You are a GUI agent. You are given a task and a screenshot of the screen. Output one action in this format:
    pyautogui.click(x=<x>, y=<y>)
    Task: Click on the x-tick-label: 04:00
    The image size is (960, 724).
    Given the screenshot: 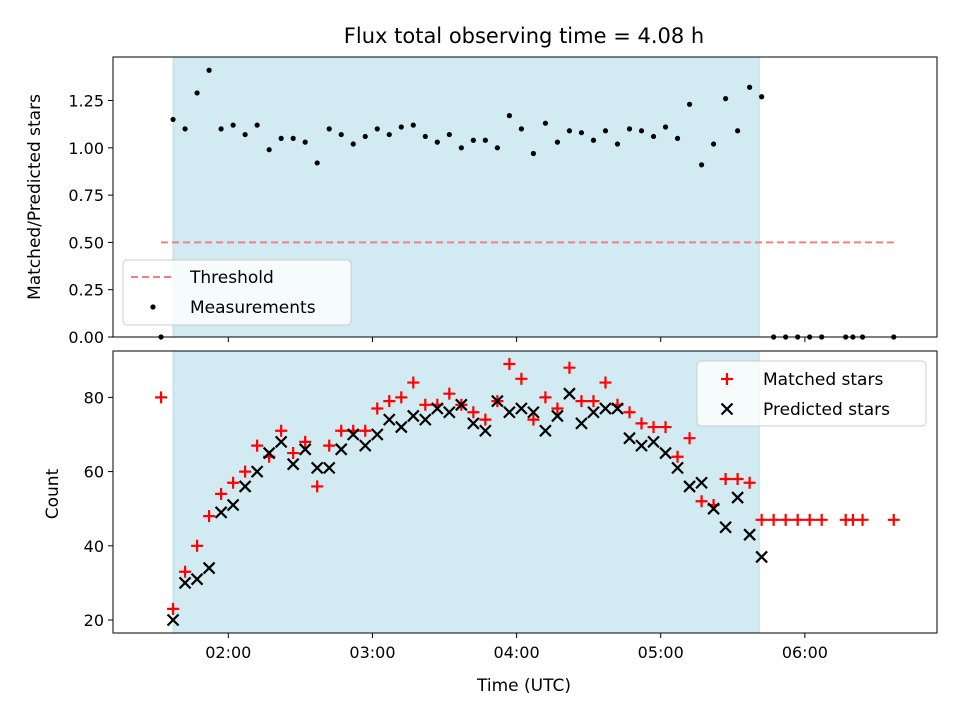 What is the action you would take?
    pyautogui.click(x=517, y=652)
    